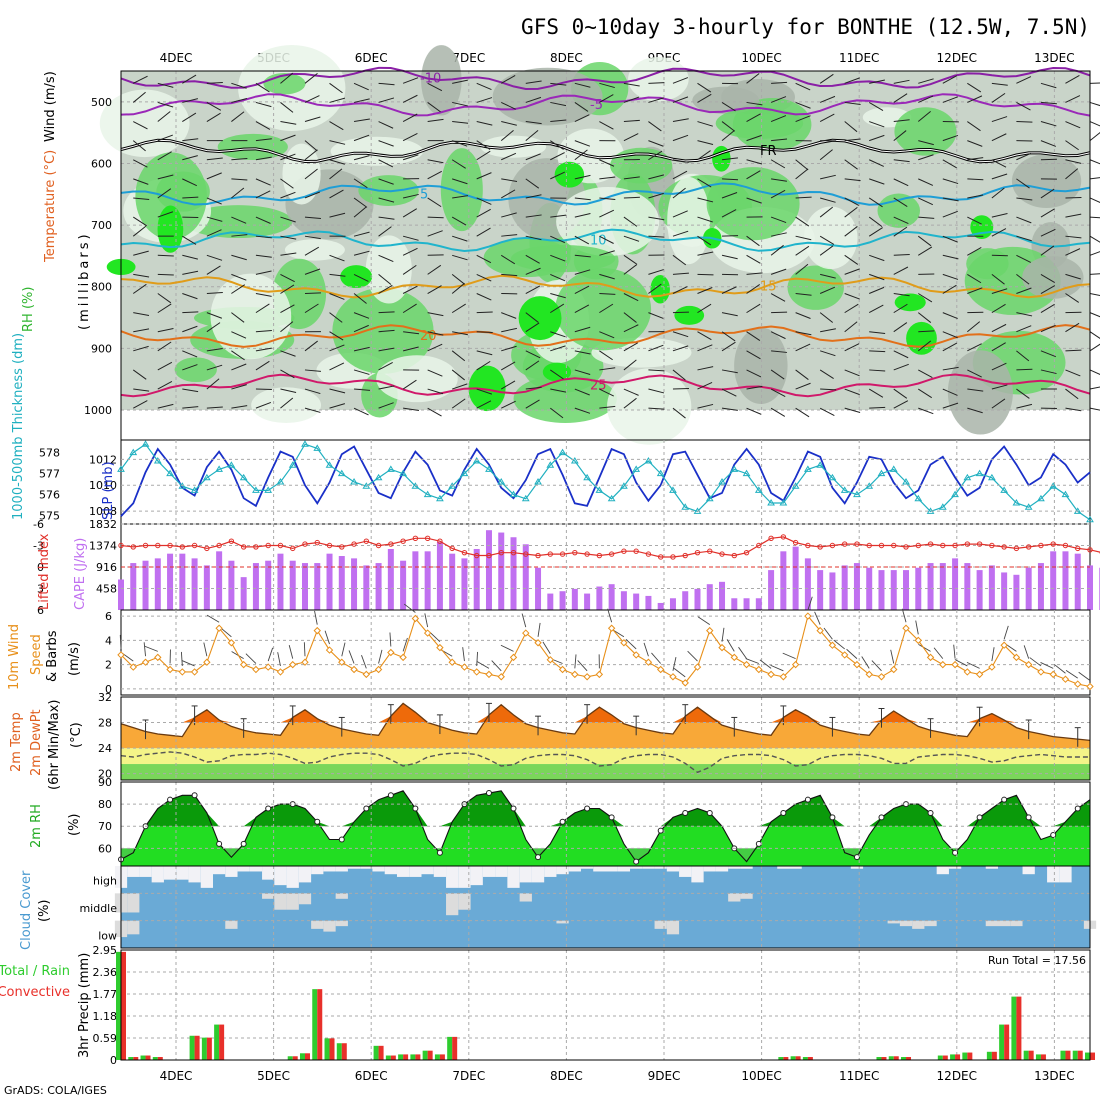  What do you see at coordinates (598, 241) in the screenshot?
I see `isotherm-label: 10` at bounding box center [598, 241].